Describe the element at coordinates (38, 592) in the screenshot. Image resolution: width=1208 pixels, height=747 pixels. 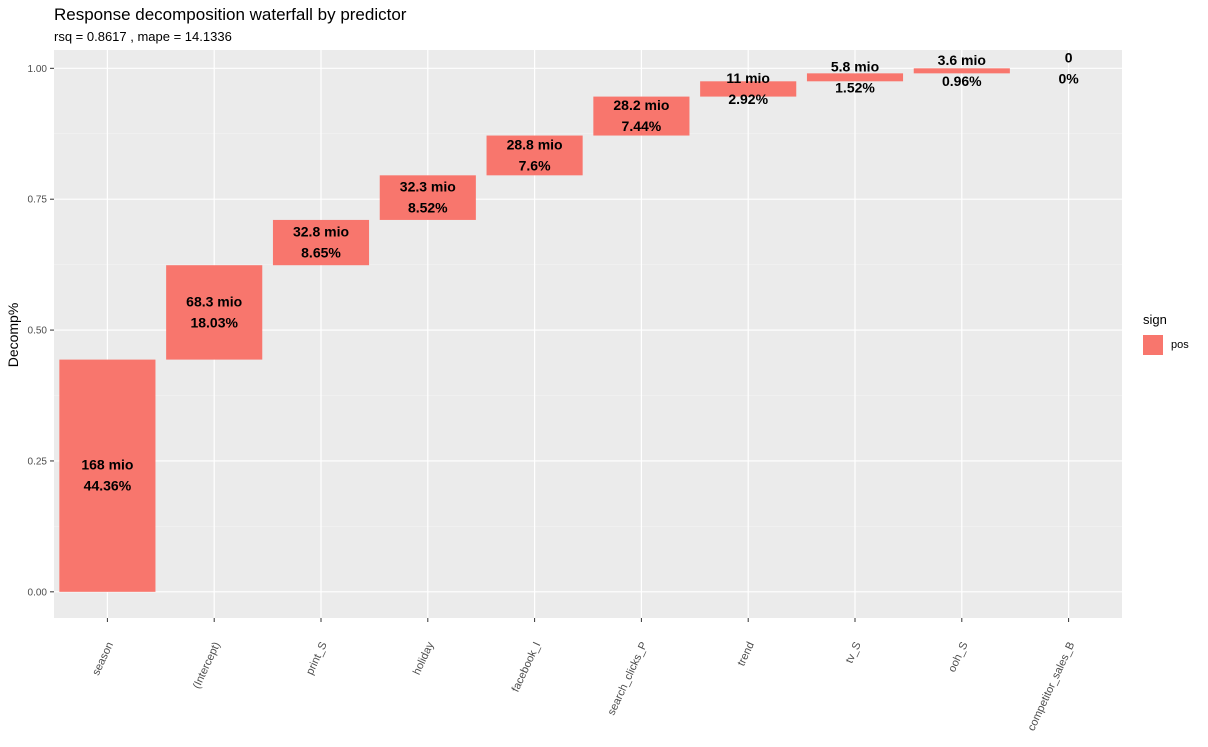
I see `y-tick-label: 0.00` at that location.